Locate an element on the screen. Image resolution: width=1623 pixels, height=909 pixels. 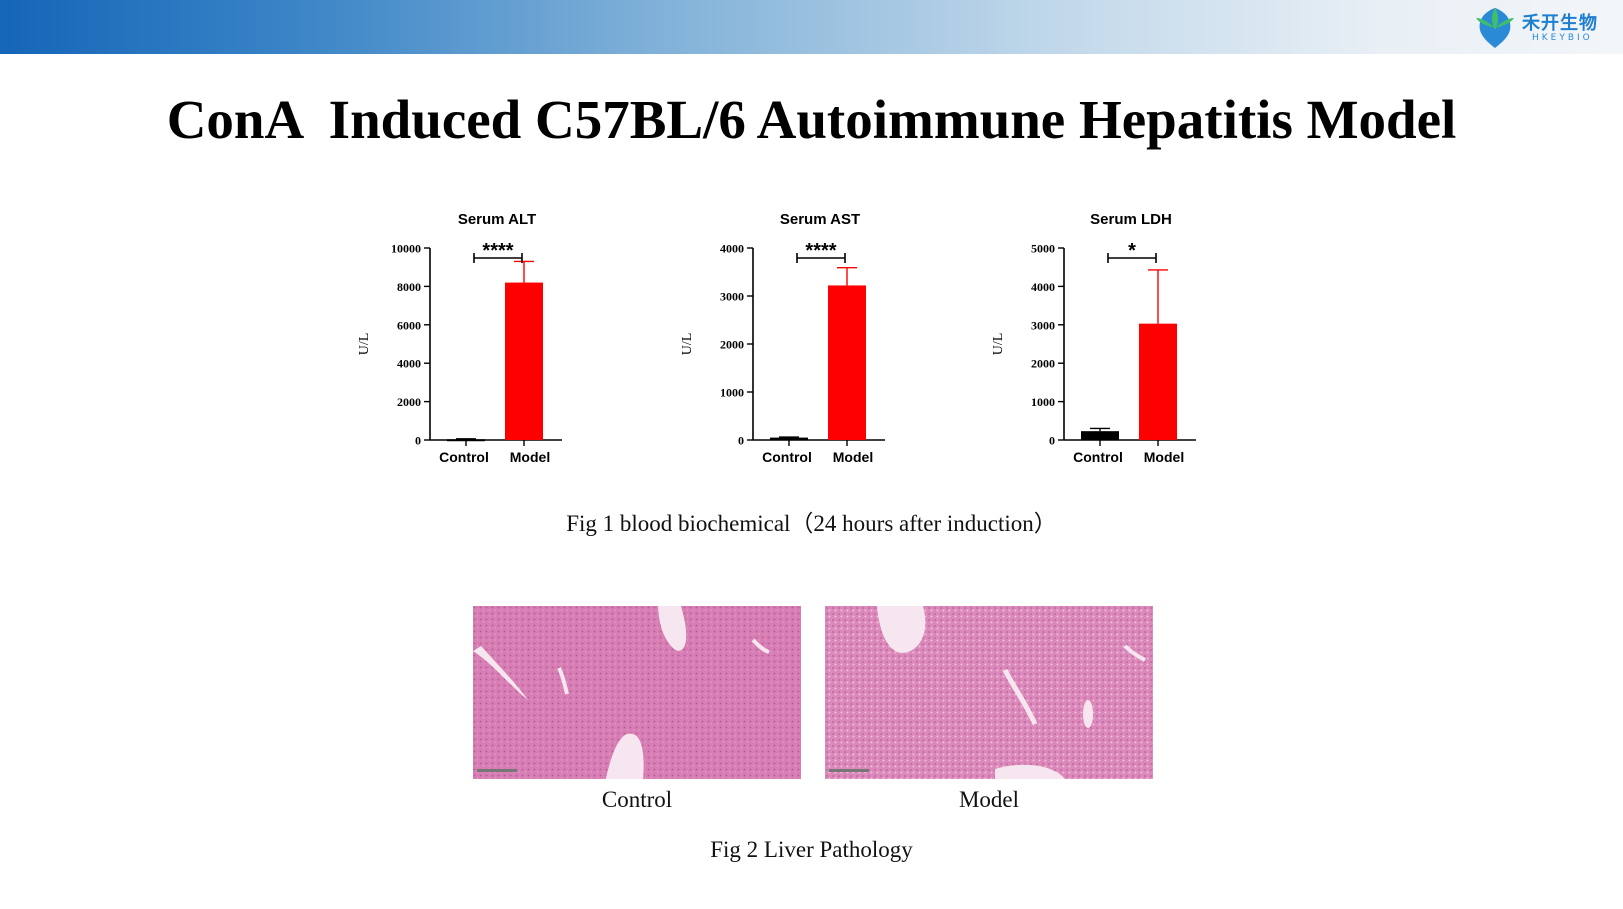
liver-histology-model-image is located at coordinates (989, 692).